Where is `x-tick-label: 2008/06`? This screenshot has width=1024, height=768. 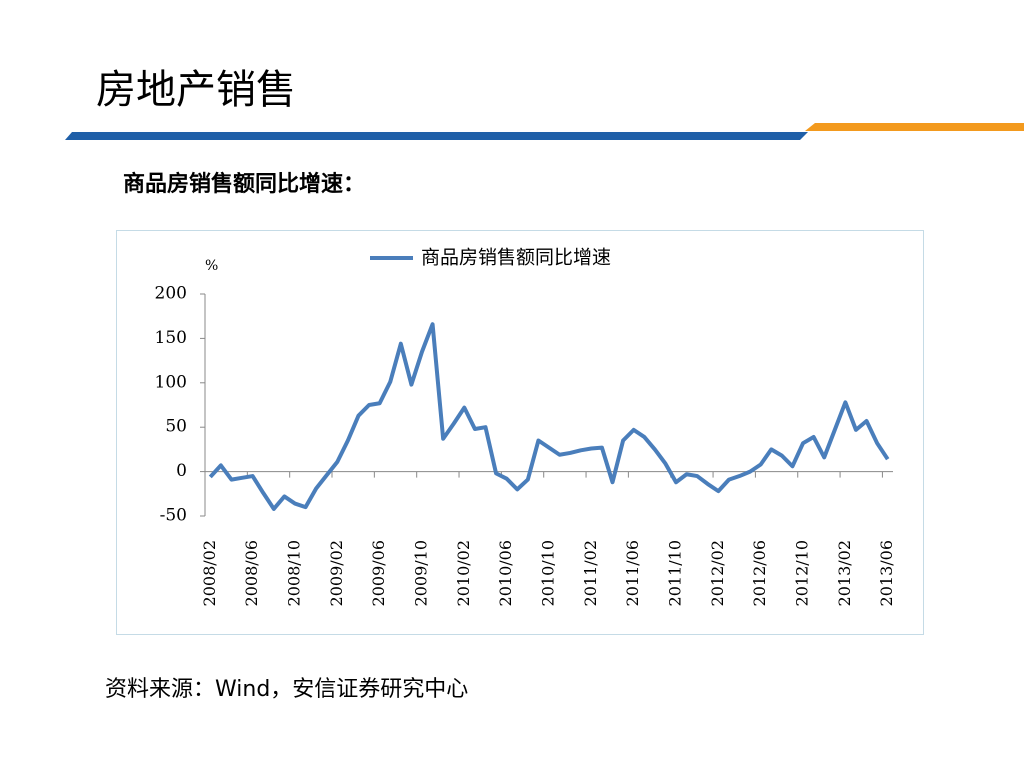 x-tick-label: 2008/06 is located at coordinates (251, 573).